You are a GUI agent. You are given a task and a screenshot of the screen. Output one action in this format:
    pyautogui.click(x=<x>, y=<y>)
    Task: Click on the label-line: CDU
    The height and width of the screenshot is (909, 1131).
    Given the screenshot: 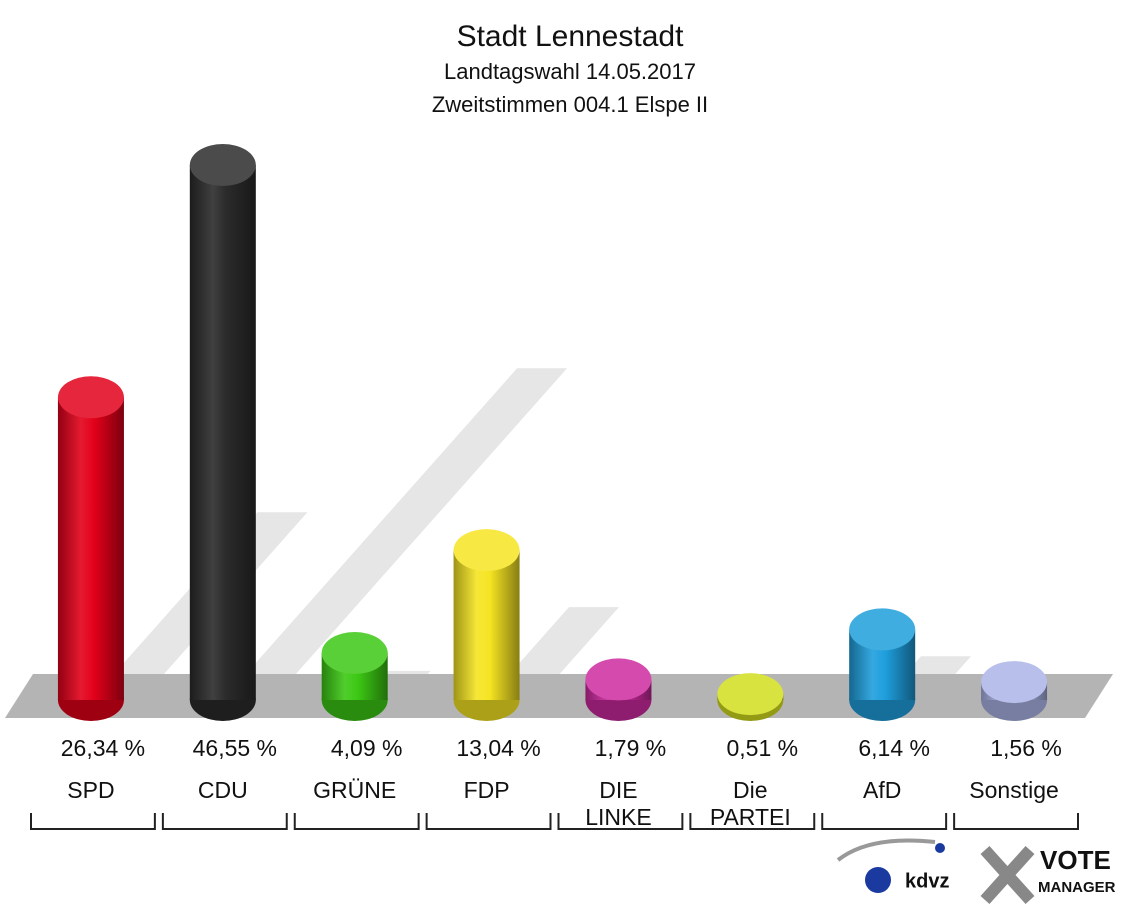 What is the action you would take?
    pyautogui.click(x=223, y=790)
    